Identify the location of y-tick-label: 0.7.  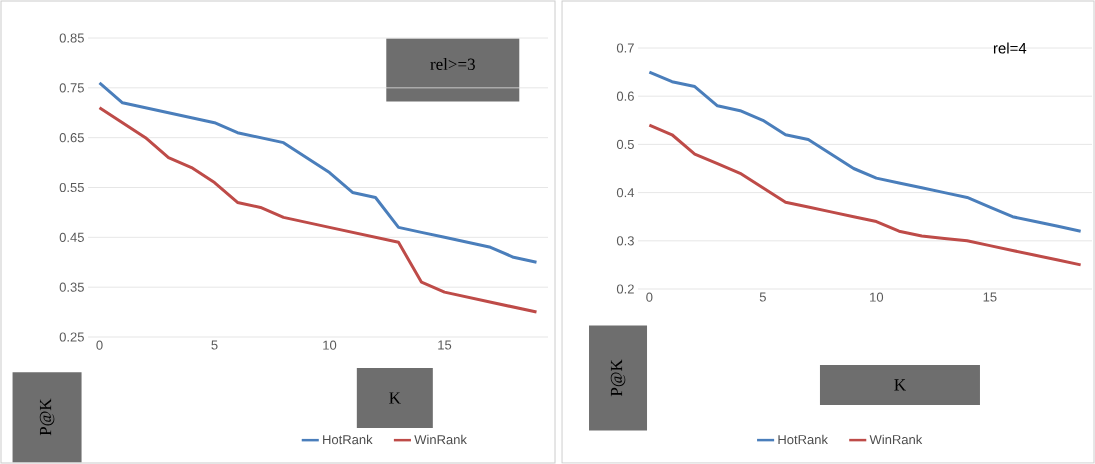
(625, 48).